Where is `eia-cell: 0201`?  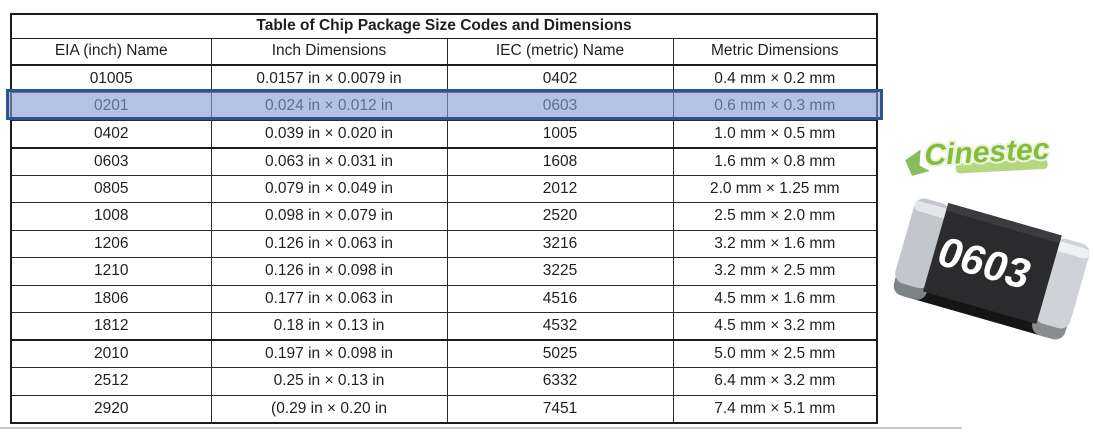
eia-cell: 0201 is located at coordinates (111, 106).